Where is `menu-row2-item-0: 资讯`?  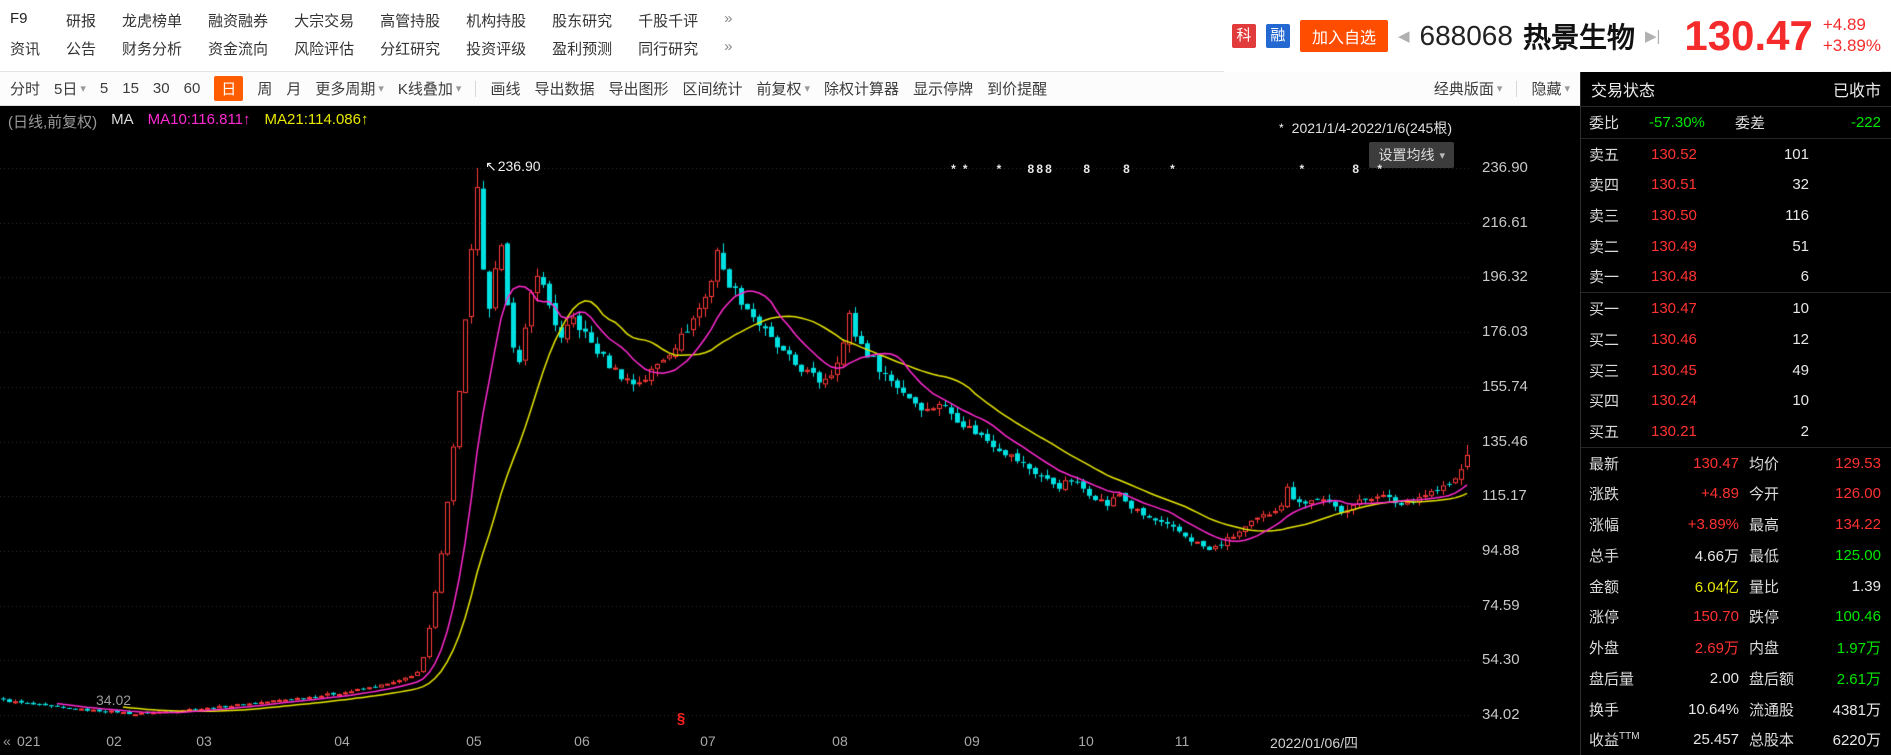 menu-row2-item-0: 资讯 is located at coordinates (25, 49).